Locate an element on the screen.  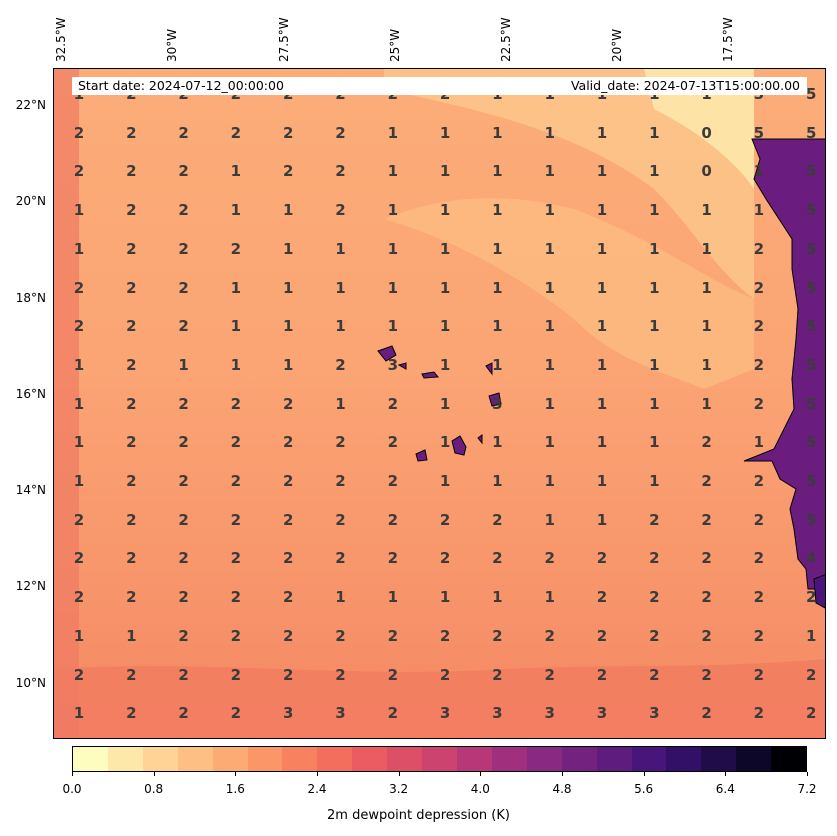
longitude-tick: 25°W is located at coordinates (395, 45).